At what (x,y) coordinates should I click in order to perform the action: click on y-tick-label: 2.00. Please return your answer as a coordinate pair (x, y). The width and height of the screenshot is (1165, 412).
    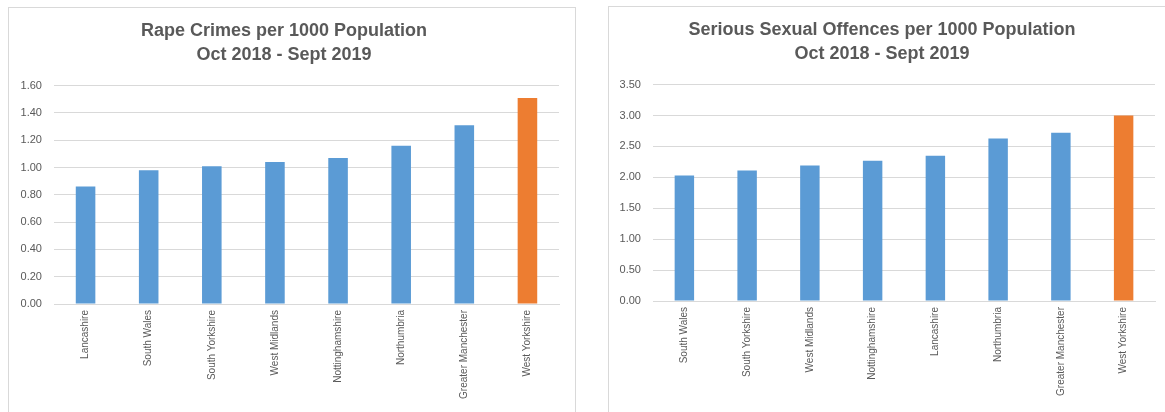
    Looking at the image, I should click on (630, 176).